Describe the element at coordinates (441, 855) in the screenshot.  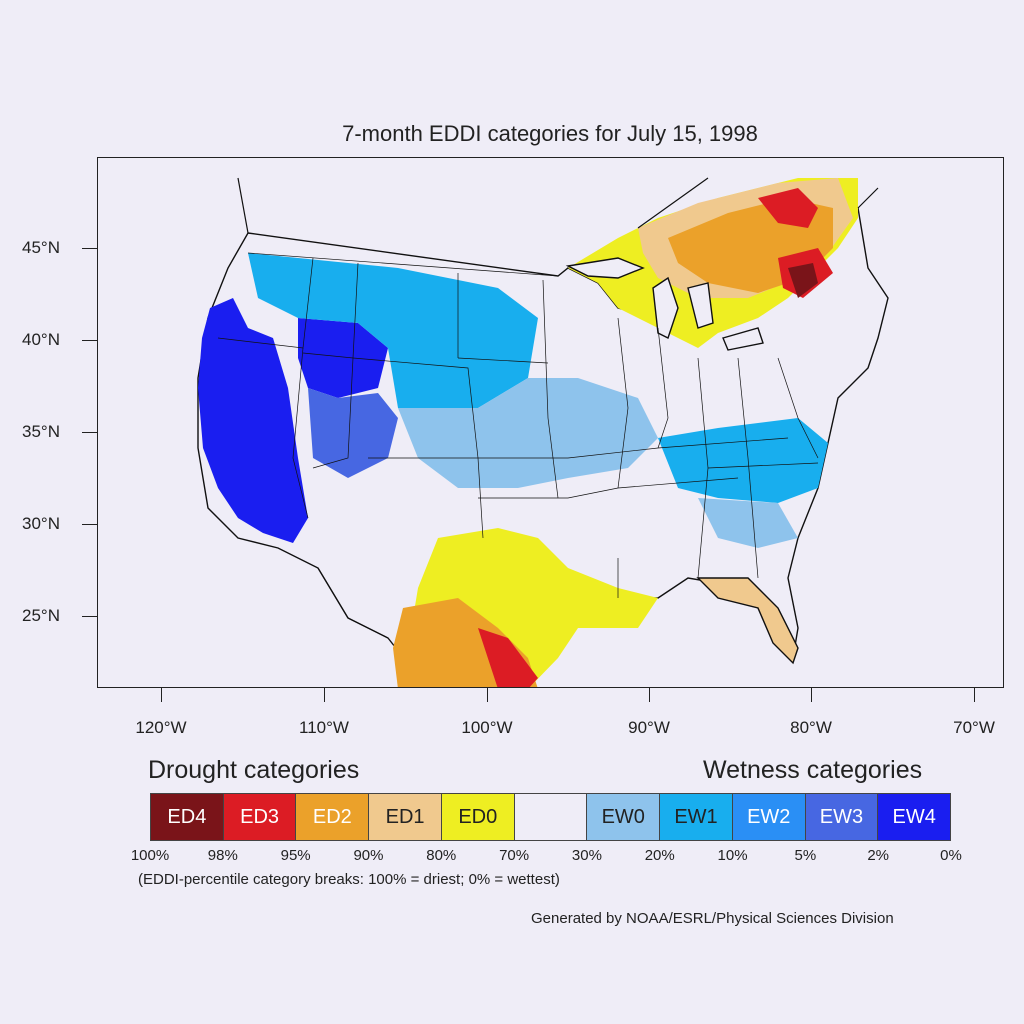
I see `percent-break-label: 80%` at that location.